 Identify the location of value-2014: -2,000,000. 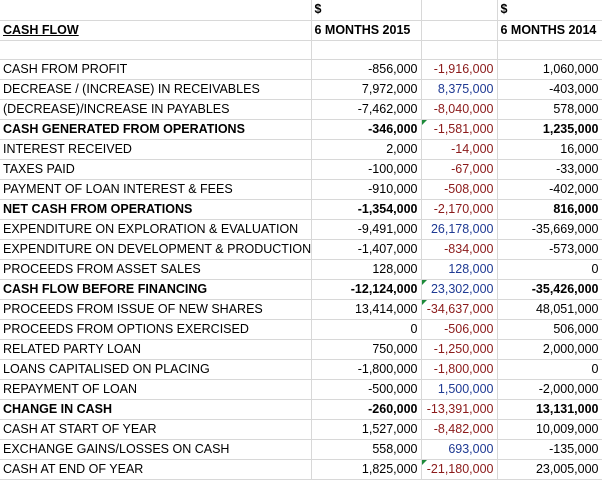
(549, 389).